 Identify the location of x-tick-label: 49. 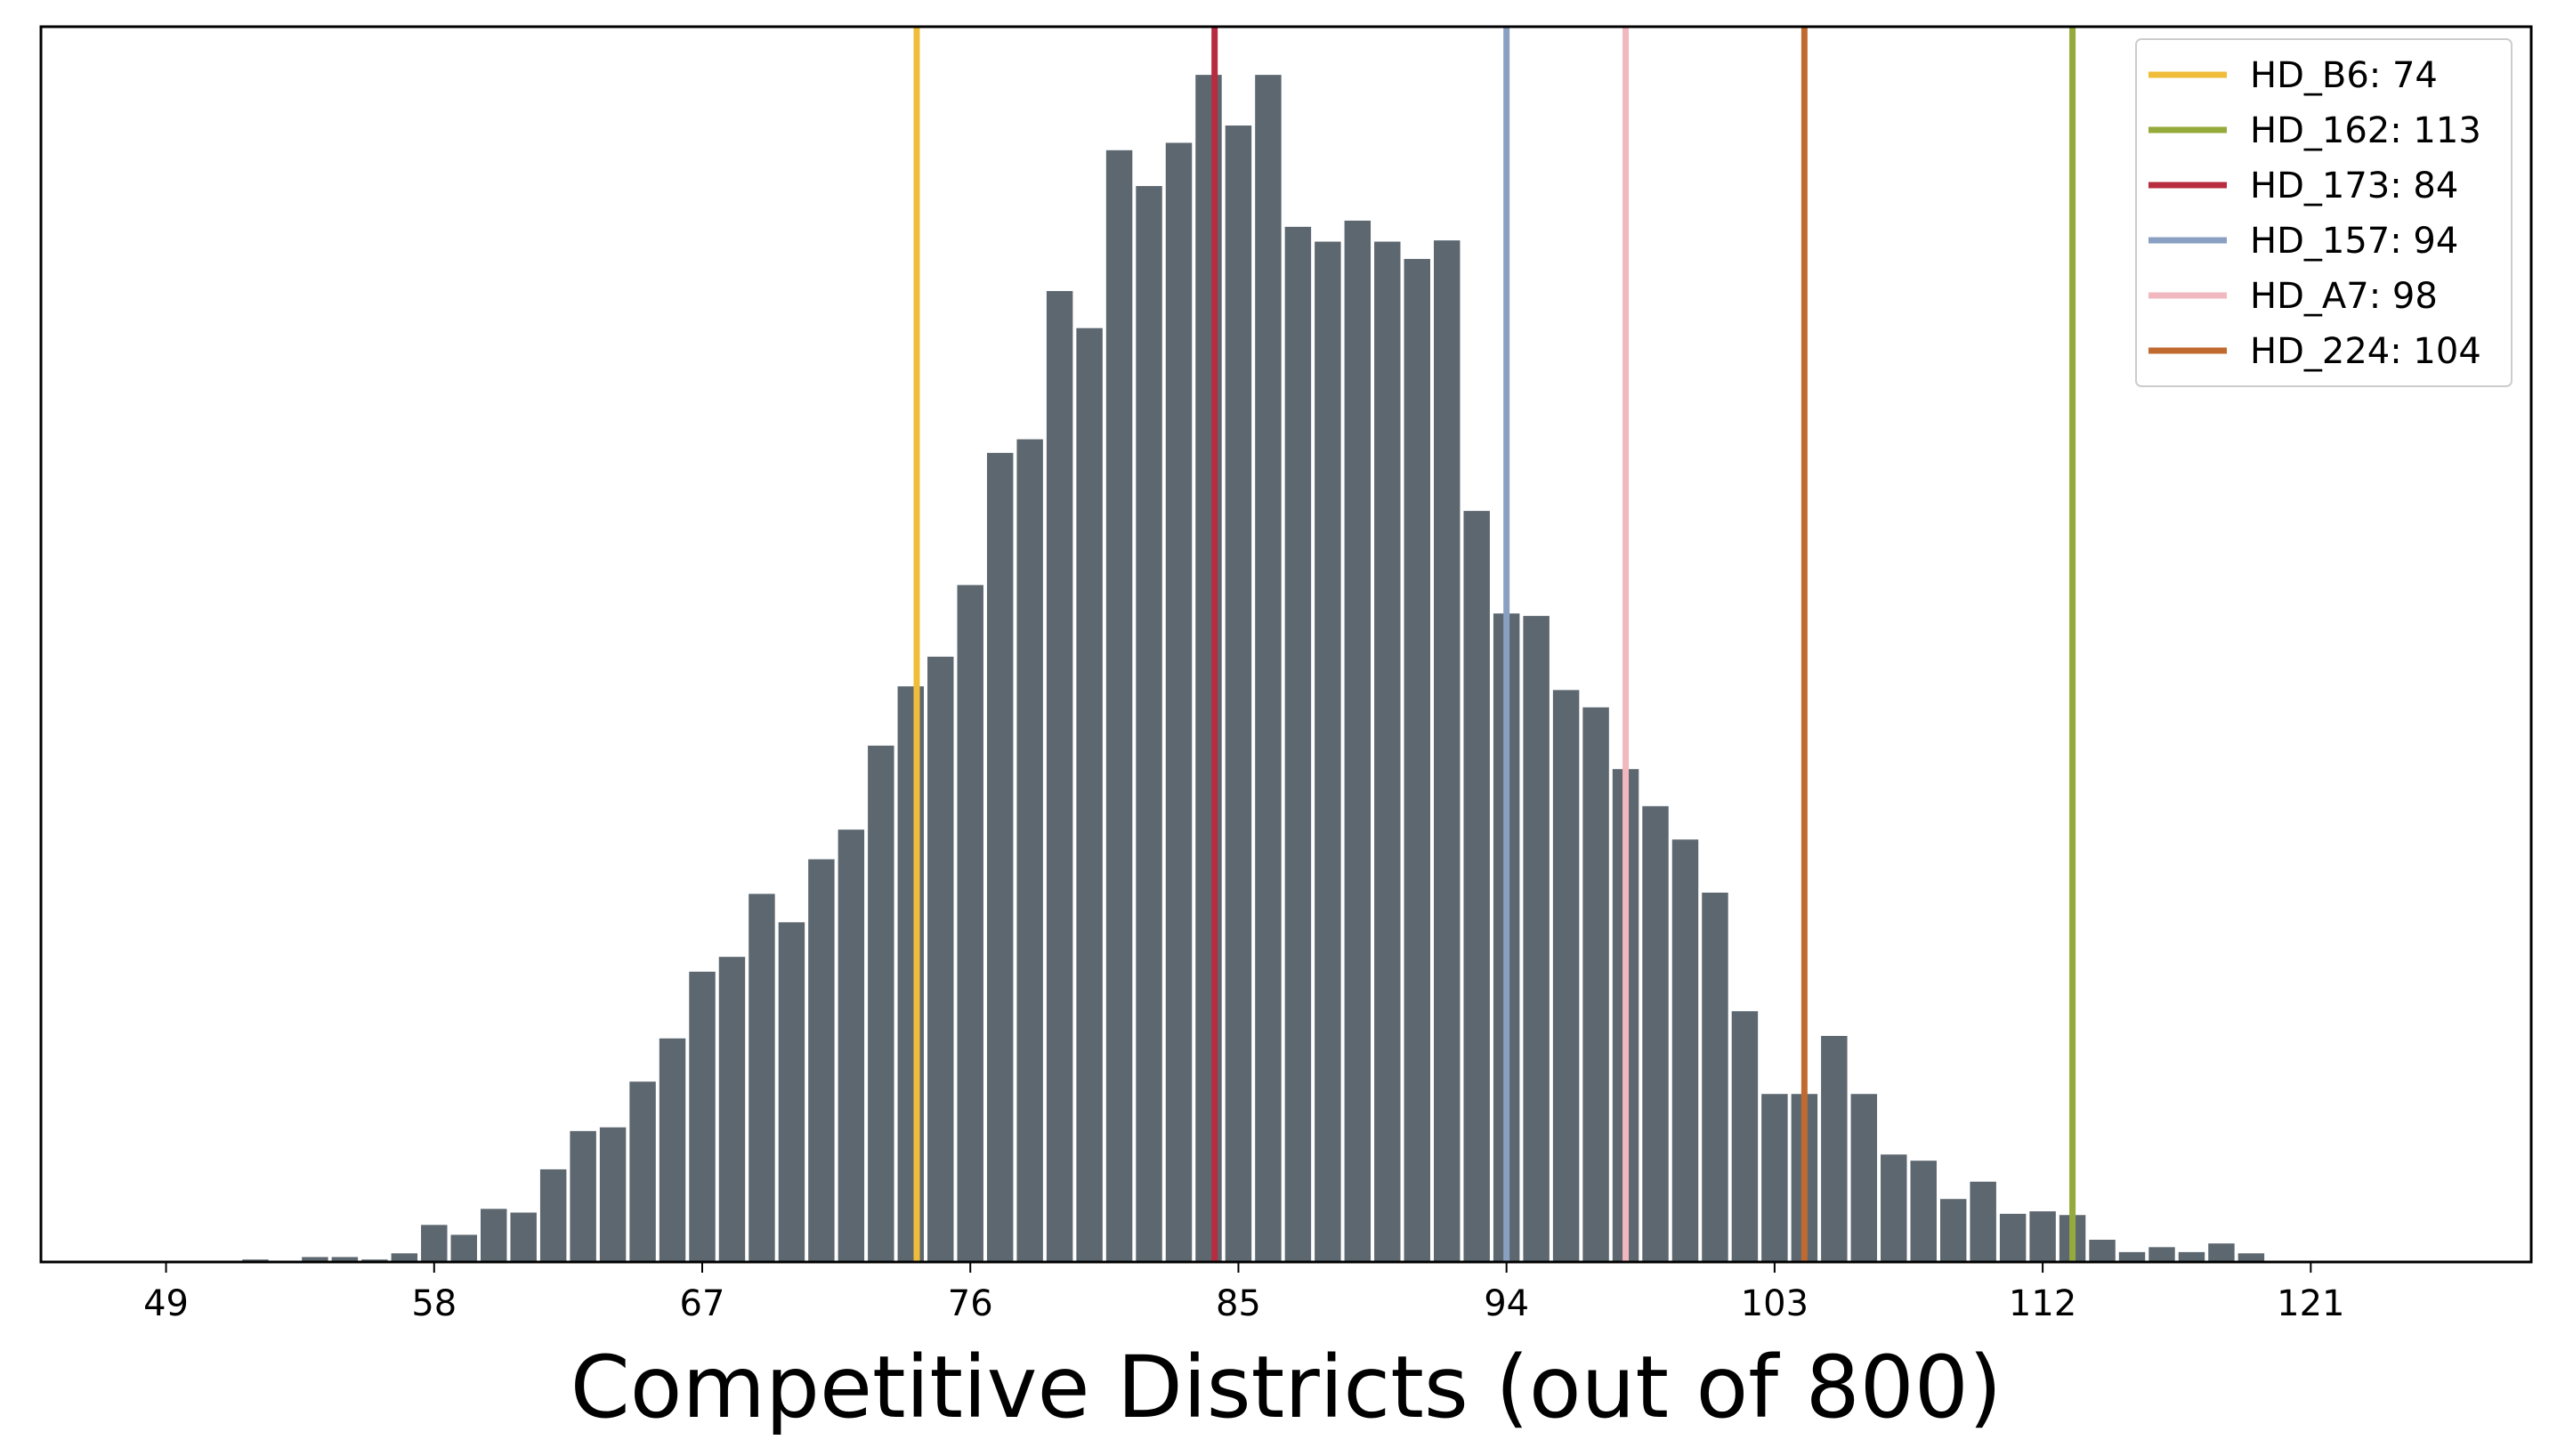
(166, 1303).